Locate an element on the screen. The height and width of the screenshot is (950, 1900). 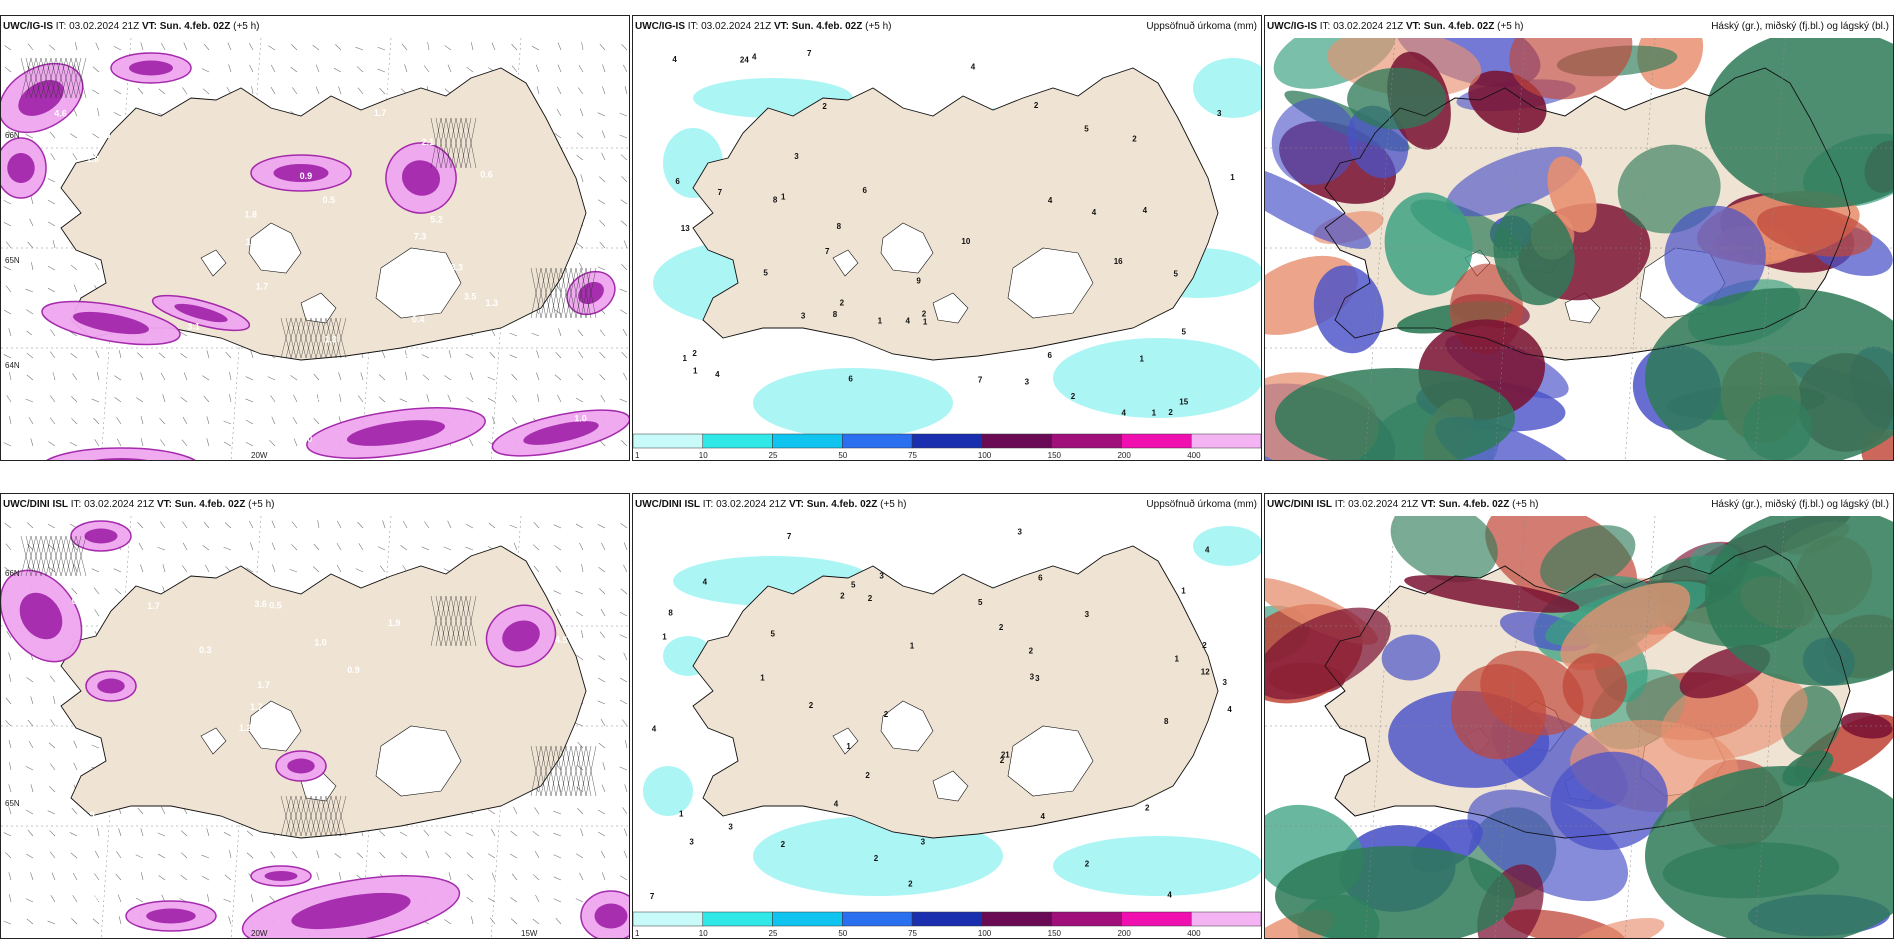
colorbar-tick: 50 is located at coordinates (842, 455).